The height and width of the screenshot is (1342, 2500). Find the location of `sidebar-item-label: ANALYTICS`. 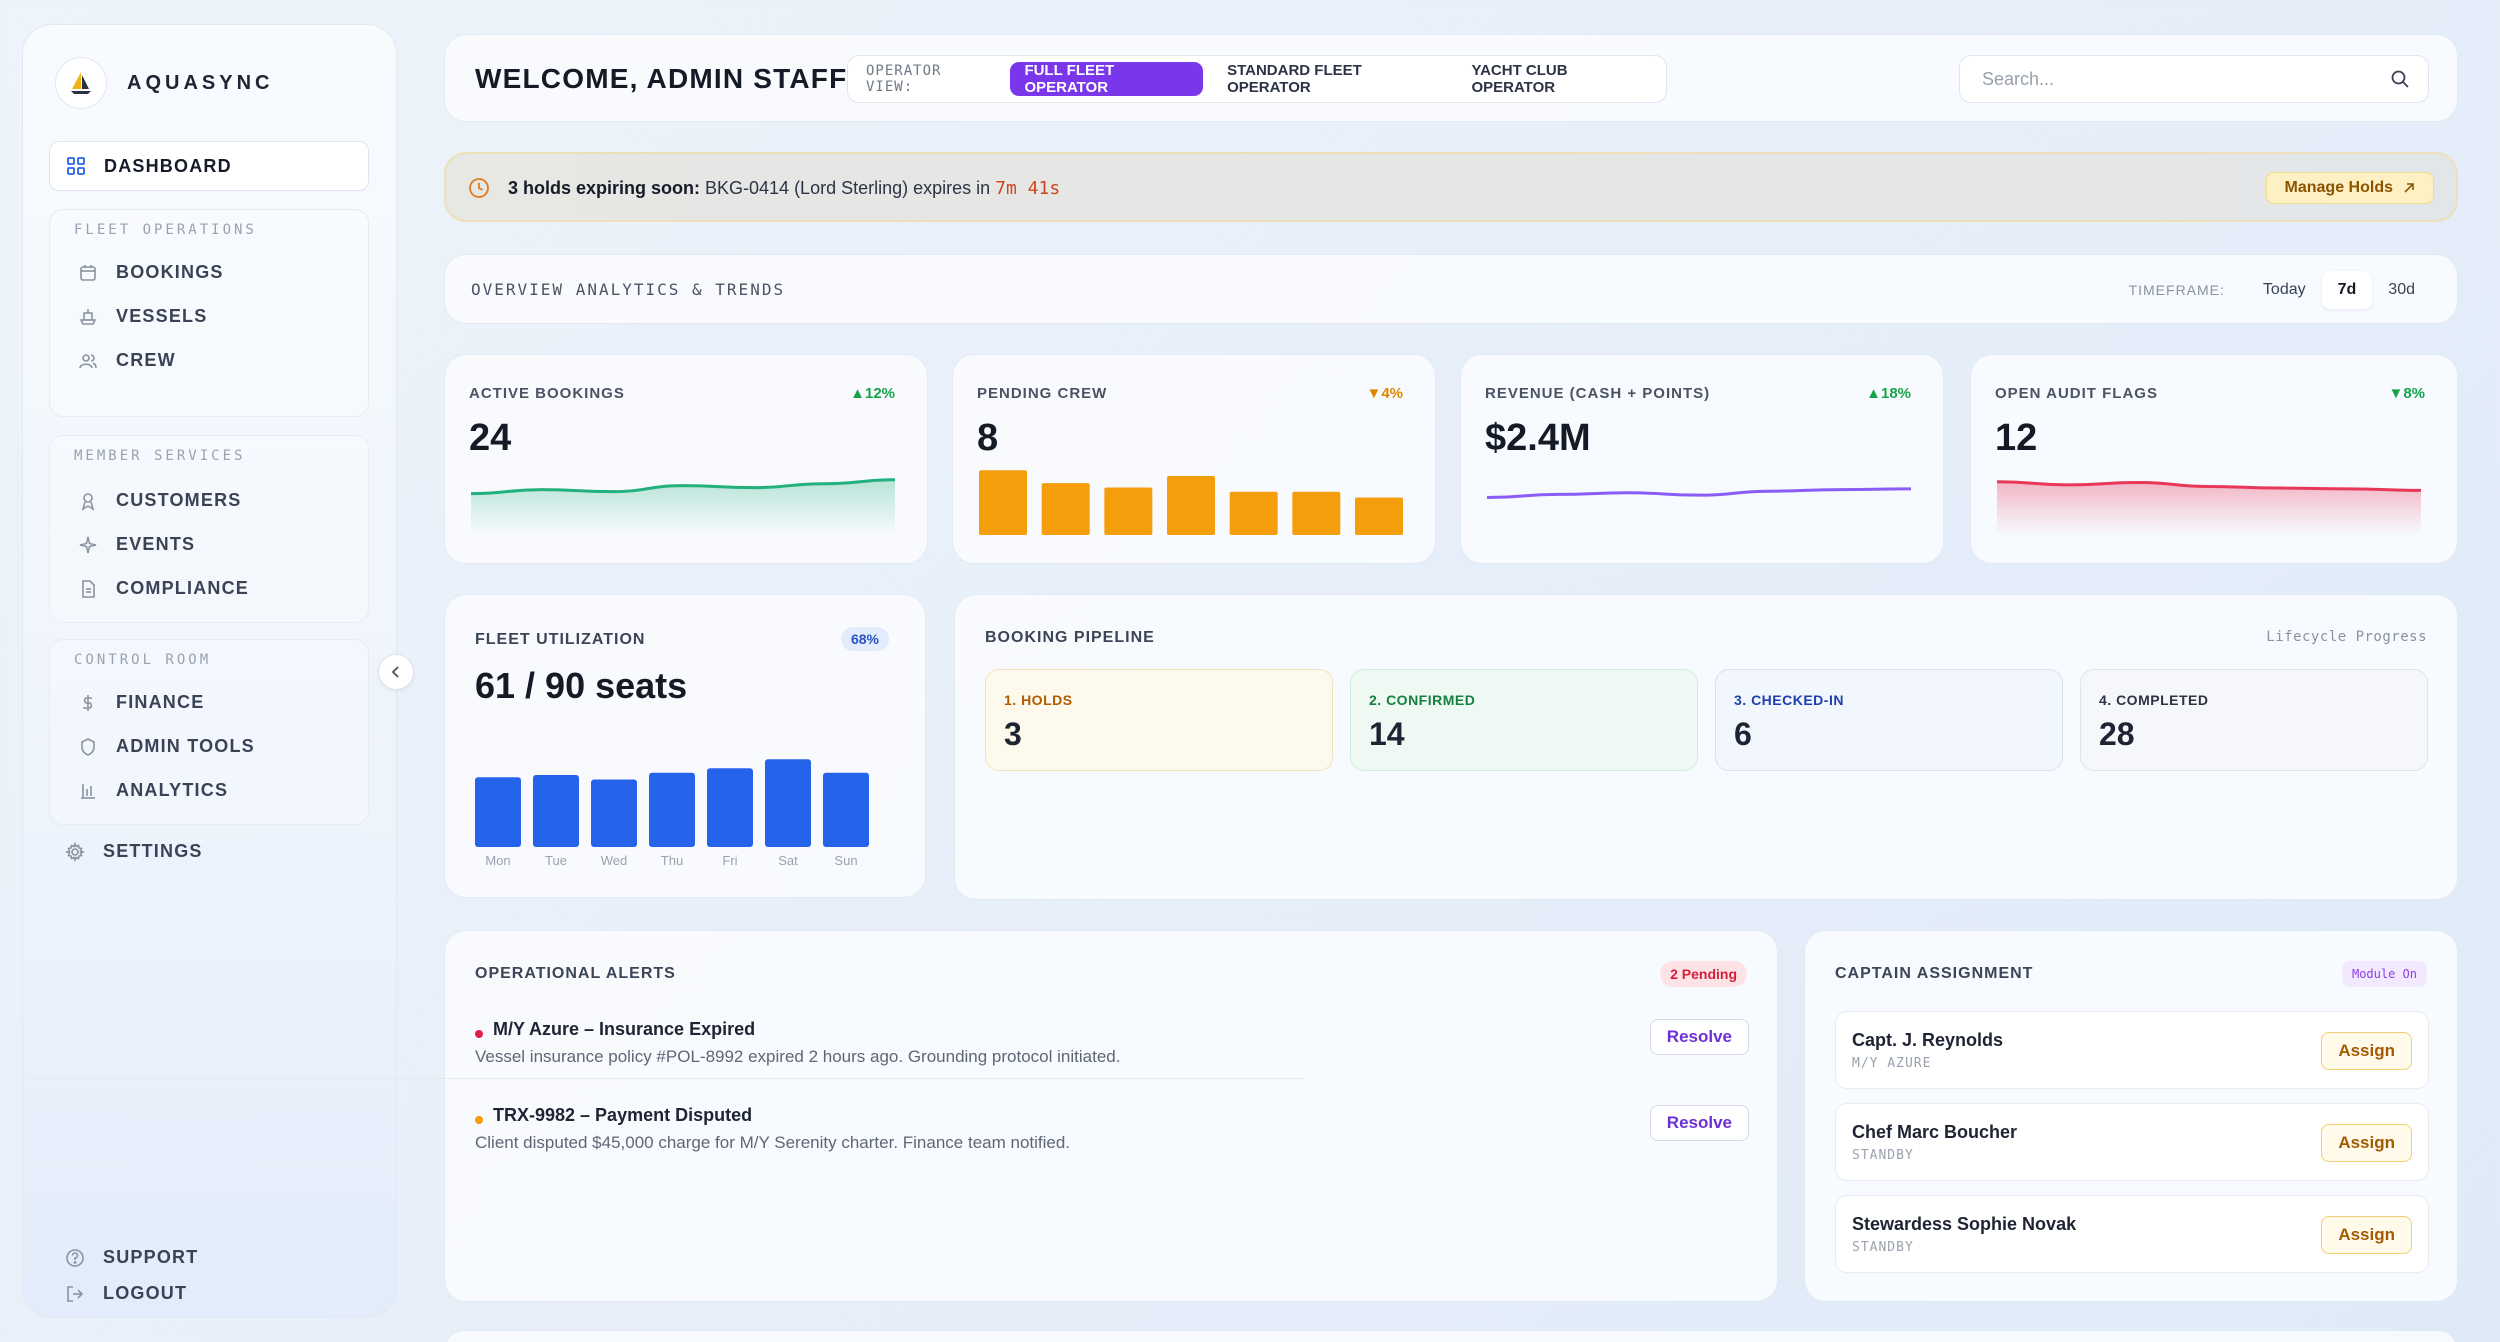

sidebar-item-label: ANALYTICS is located at coordinates (172, 790).